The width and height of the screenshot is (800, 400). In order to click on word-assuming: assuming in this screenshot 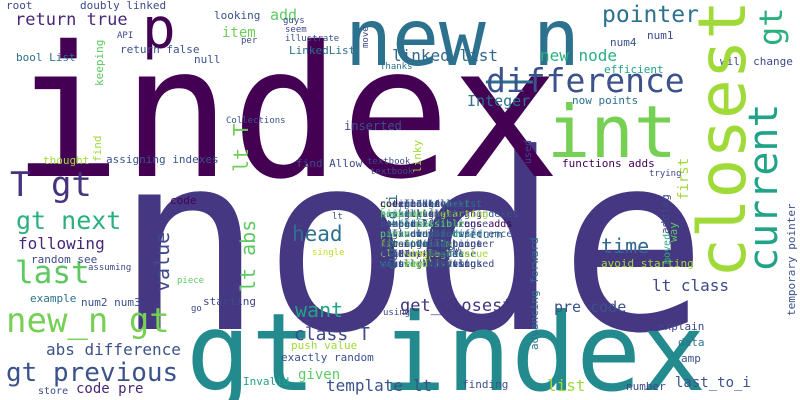, I will do `click(110, 268)`.